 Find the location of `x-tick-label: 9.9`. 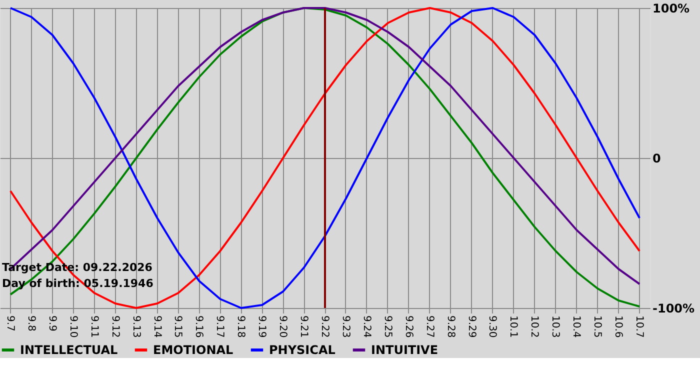

x-tick-label: 9.9 is located at coordinates (52, 324).